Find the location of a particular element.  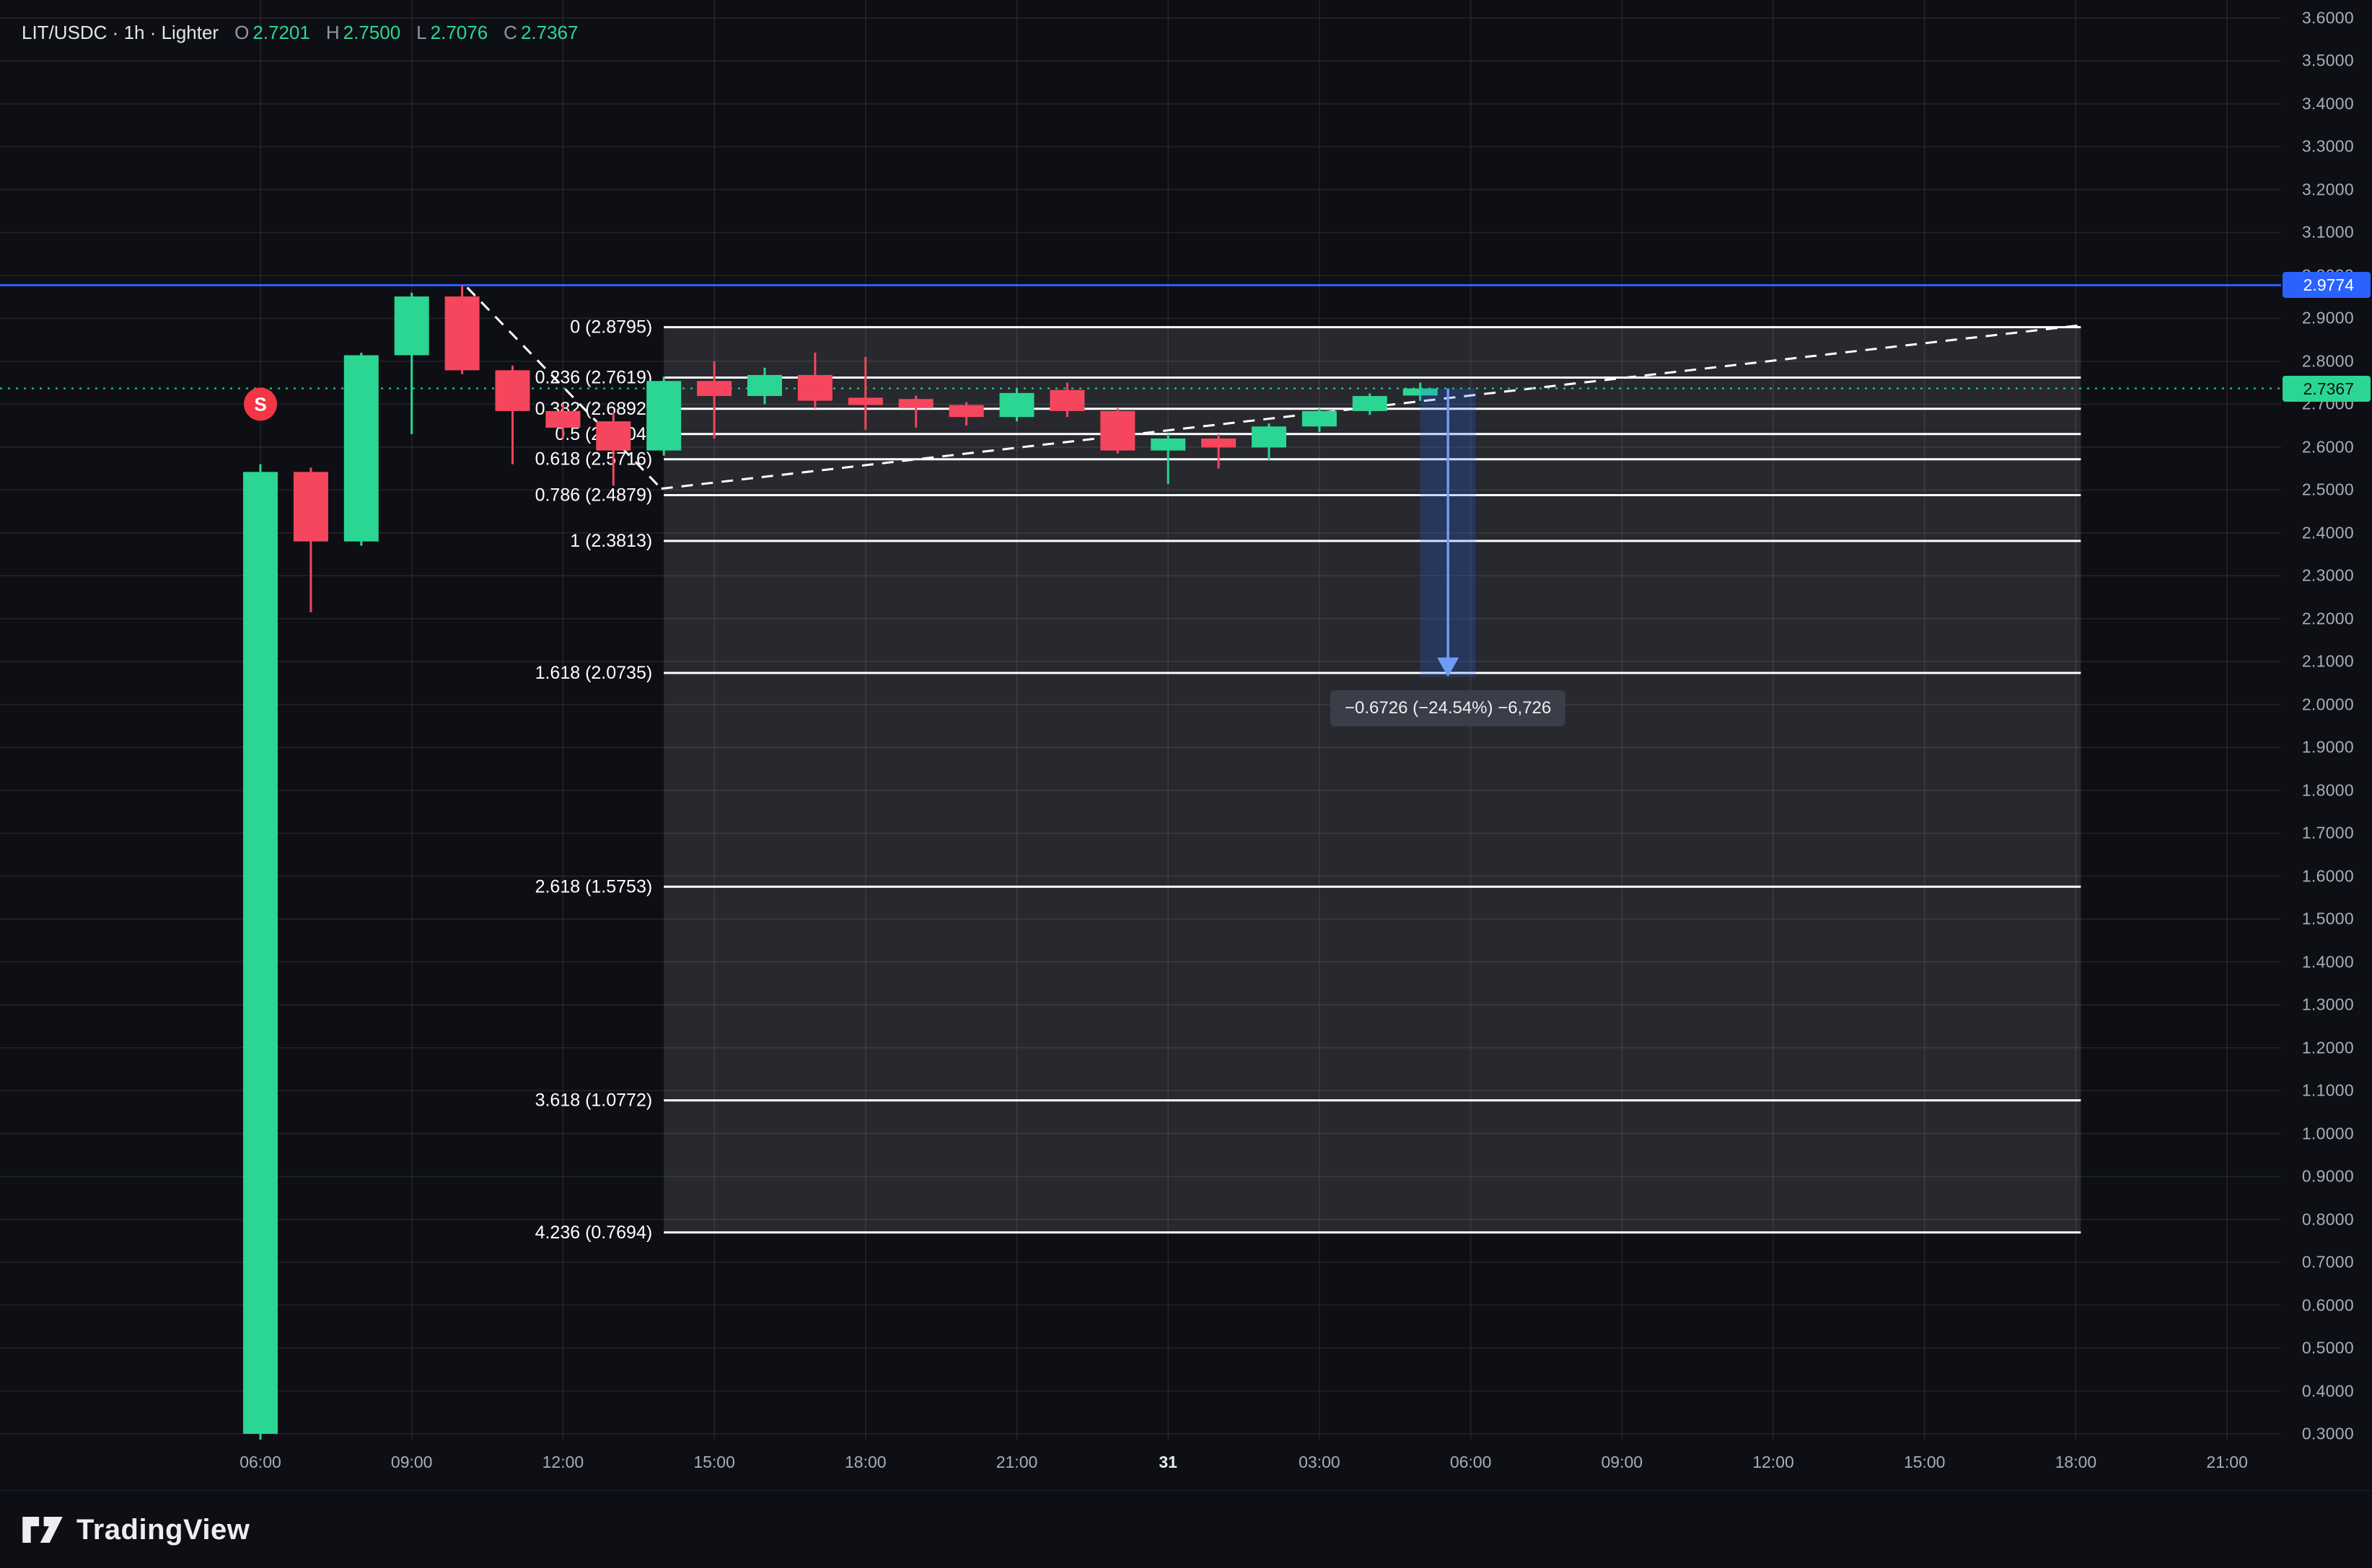

ohlc-low-key: L is located at coordinates (421, 32).